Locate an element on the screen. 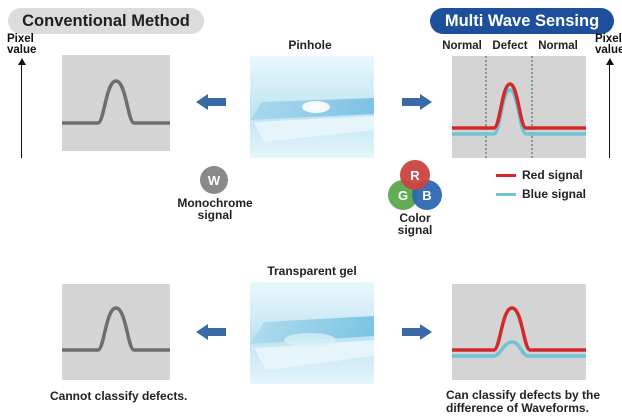  right-axis-label-line1: Pixel is located at coordinates (608, 39).